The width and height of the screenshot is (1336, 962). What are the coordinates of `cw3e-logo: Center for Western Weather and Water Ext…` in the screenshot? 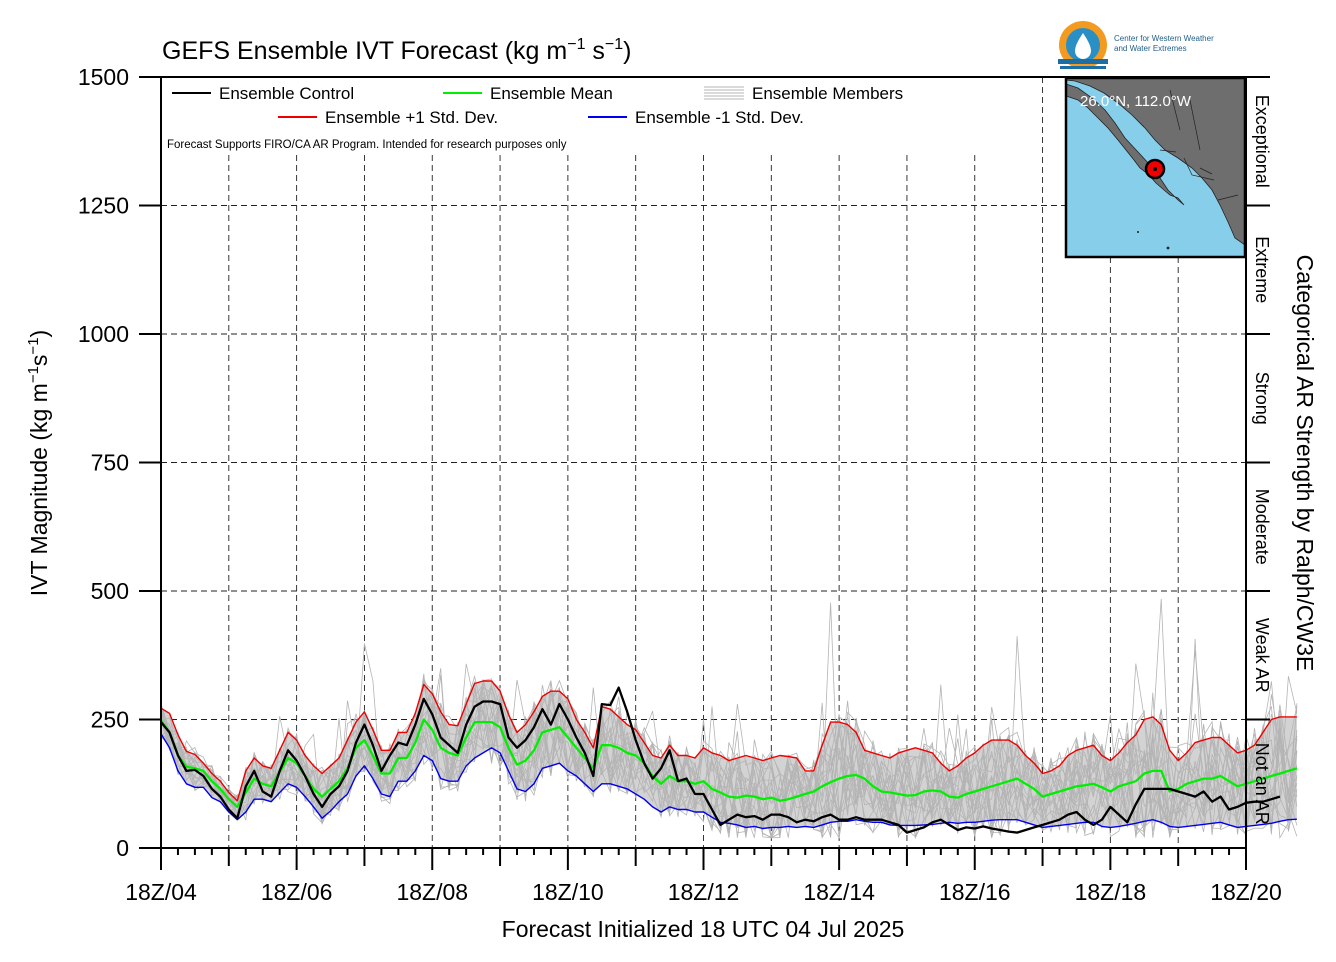 It's located at (1136, 45).